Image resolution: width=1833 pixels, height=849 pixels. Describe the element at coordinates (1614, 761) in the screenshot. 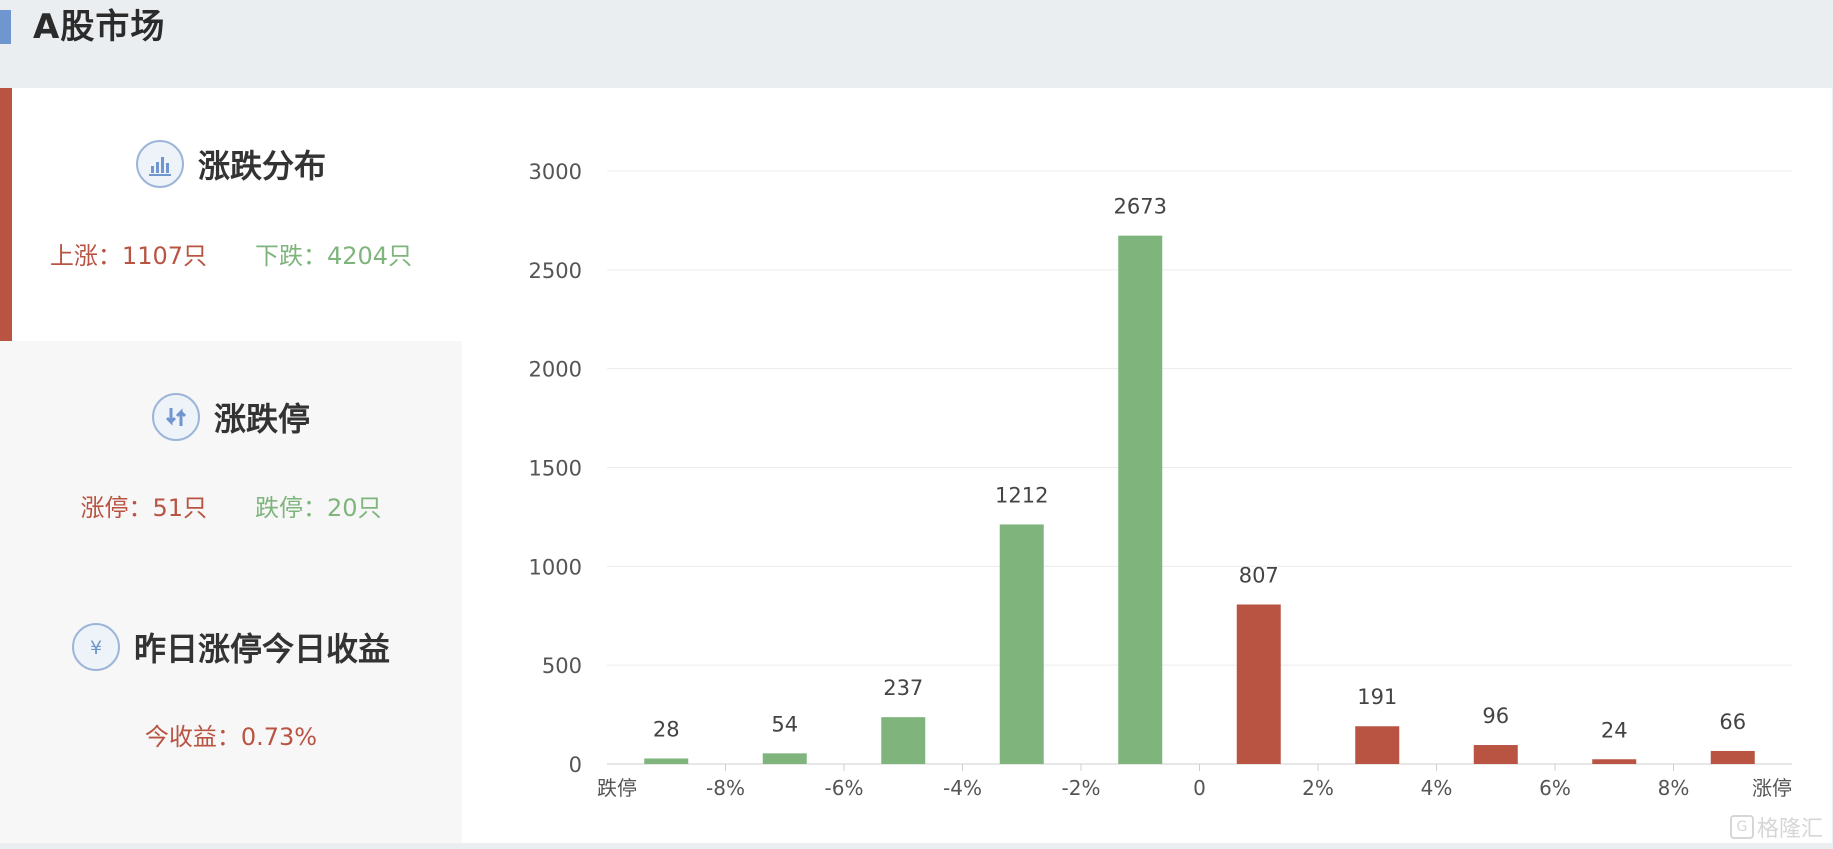

I see `bar-6%~8%` at that location.